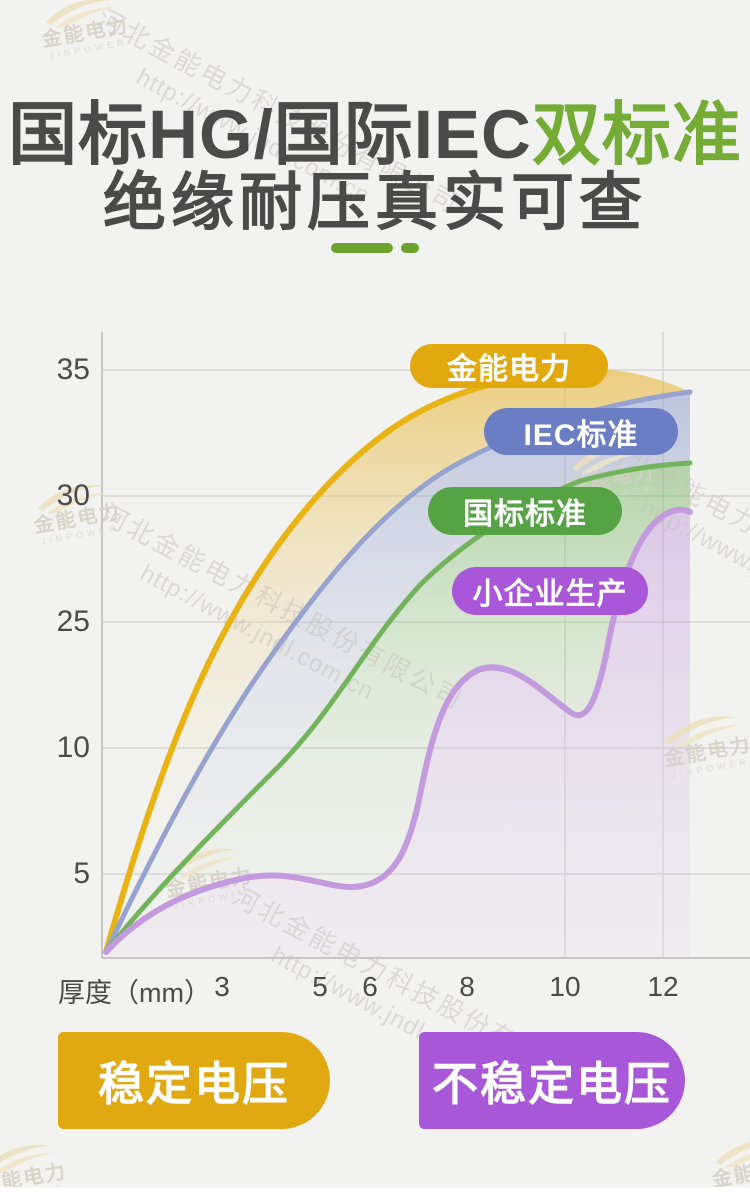 This screenshot has width=750, height=1195. Describe the element at coordinates (509, 369) in the screenshot. I see `legend-label: 金能电力` at that location.